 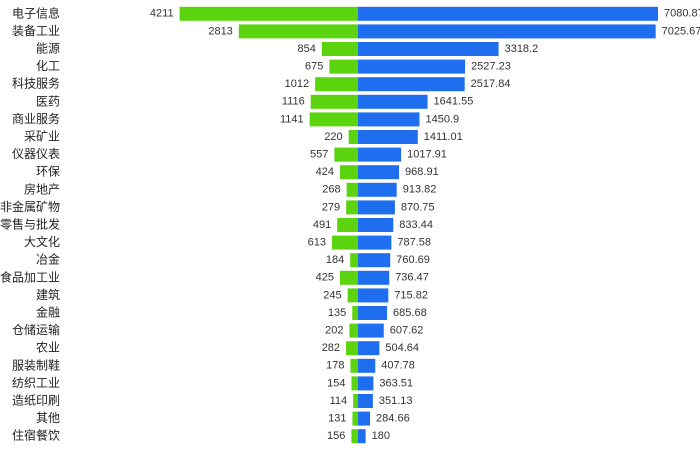 What do you see at coordinates (332, 295) in the screenshot?
I see `bar-left-label: 245` at bounding box center [332, 295].